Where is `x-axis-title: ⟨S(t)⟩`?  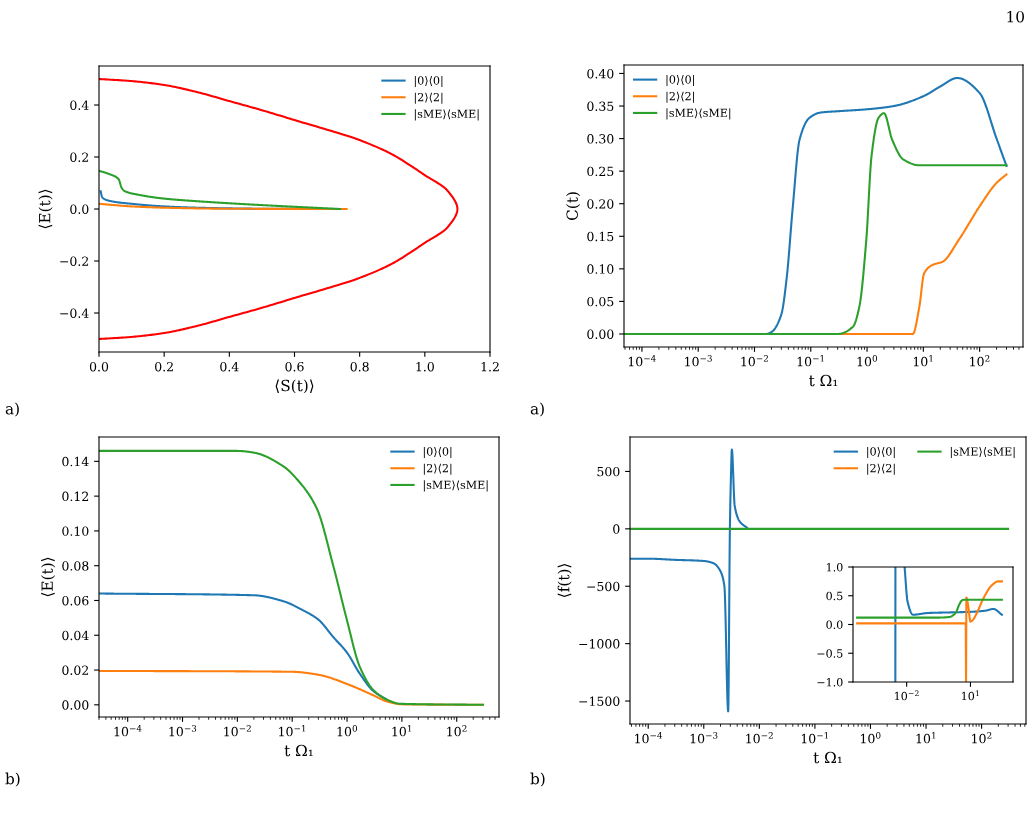
x-axis-title: ⟨S(t)⟩ is located at coordinates (294, 386).